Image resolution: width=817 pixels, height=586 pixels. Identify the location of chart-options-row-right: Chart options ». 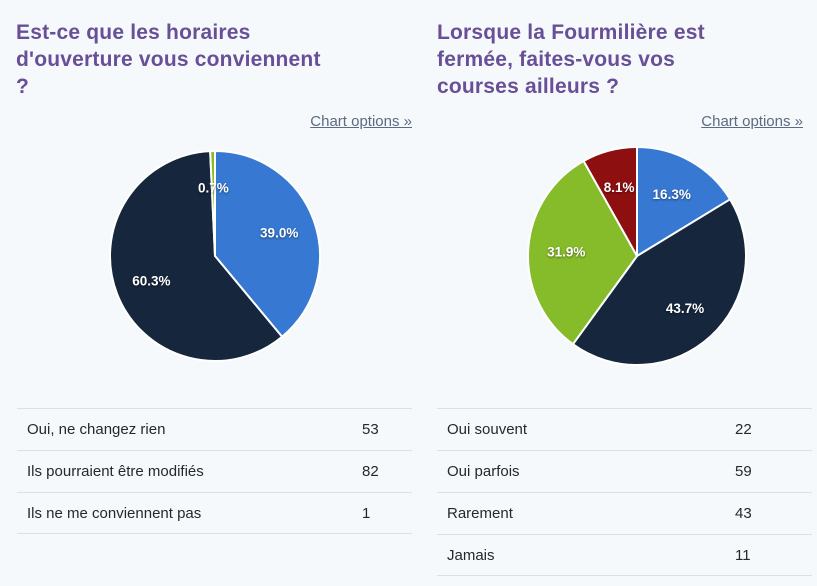
(620, 122).